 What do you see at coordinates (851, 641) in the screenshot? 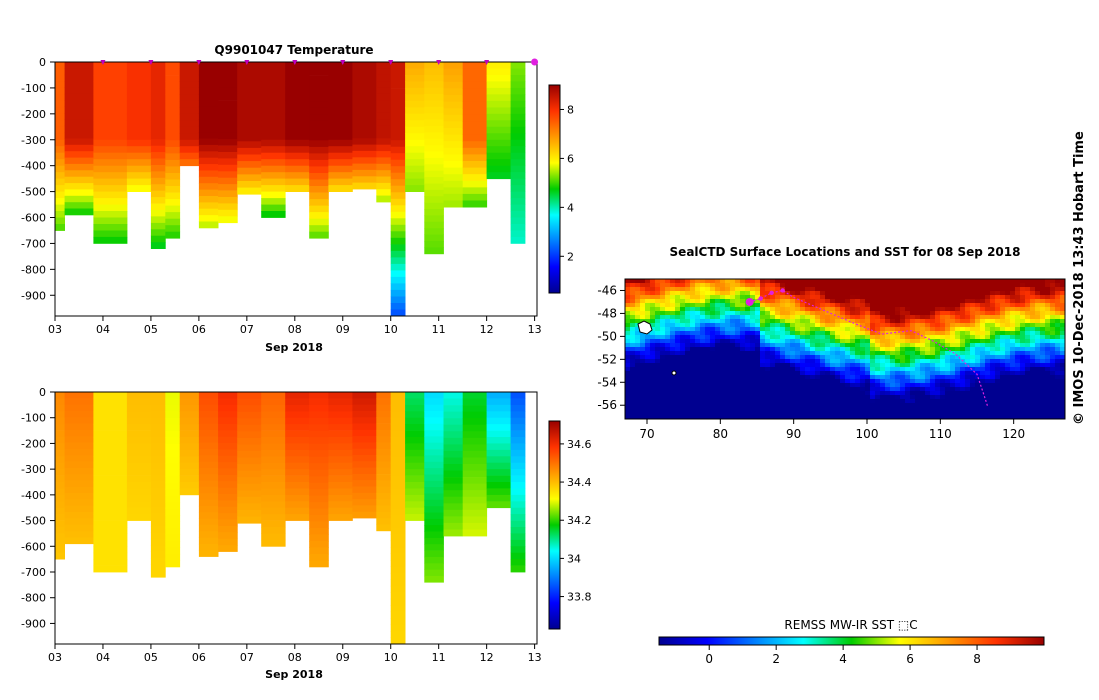
I see `sst-colorbar` at bounding box center [851, 641].